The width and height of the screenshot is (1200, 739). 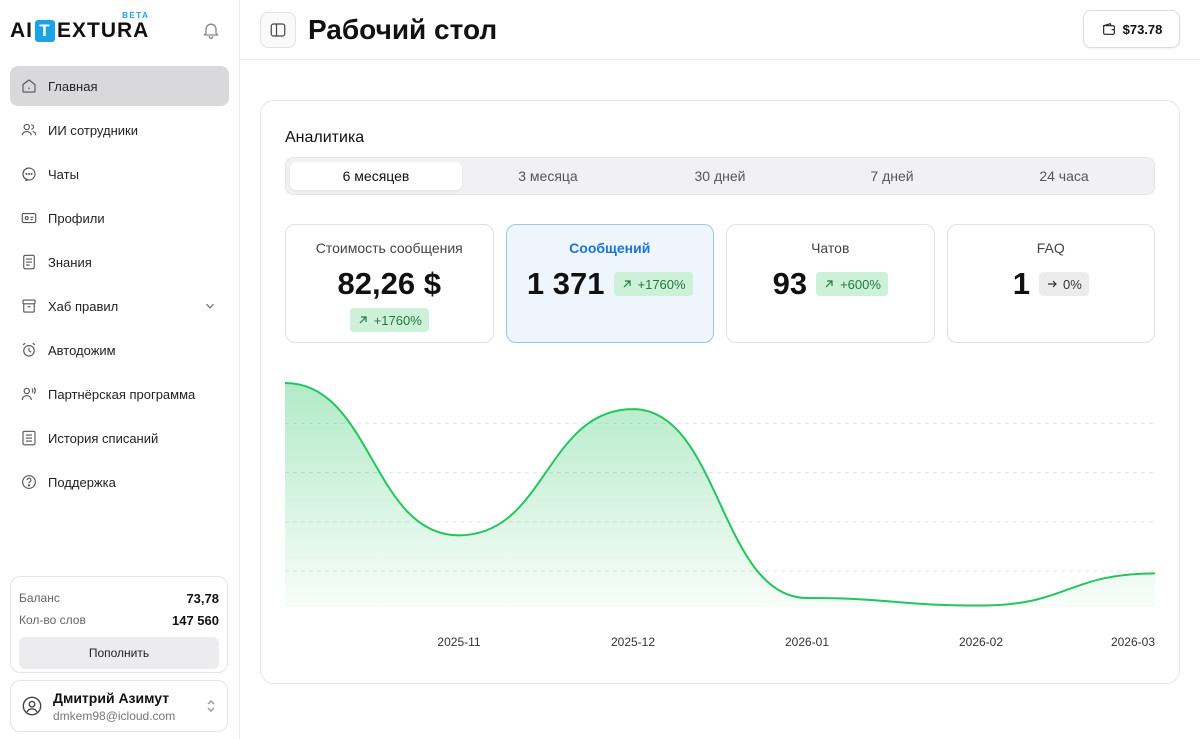 What do you see at coordinates (119, 653) in the screenshot?
I see `topup-button: Пополнить` at bounding box center [119, 653].